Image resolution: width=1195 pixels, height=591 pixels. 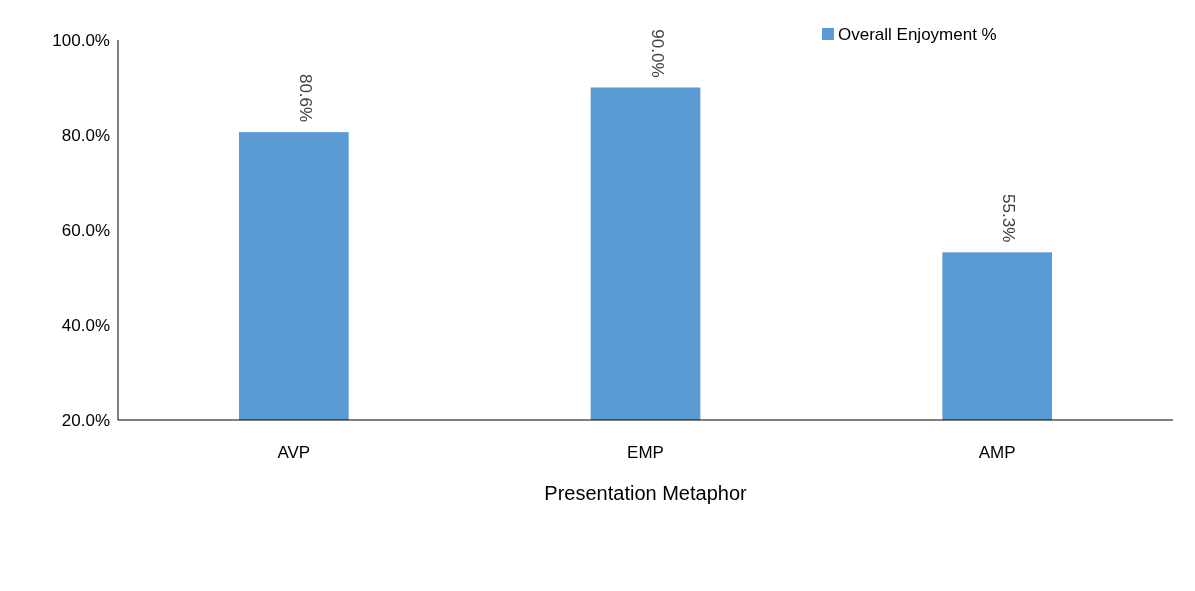 What do you see at coordinates (85, 420) in the screenshot?
I see `y-tick-label: 20.0%` at bounding box center [85, 420].